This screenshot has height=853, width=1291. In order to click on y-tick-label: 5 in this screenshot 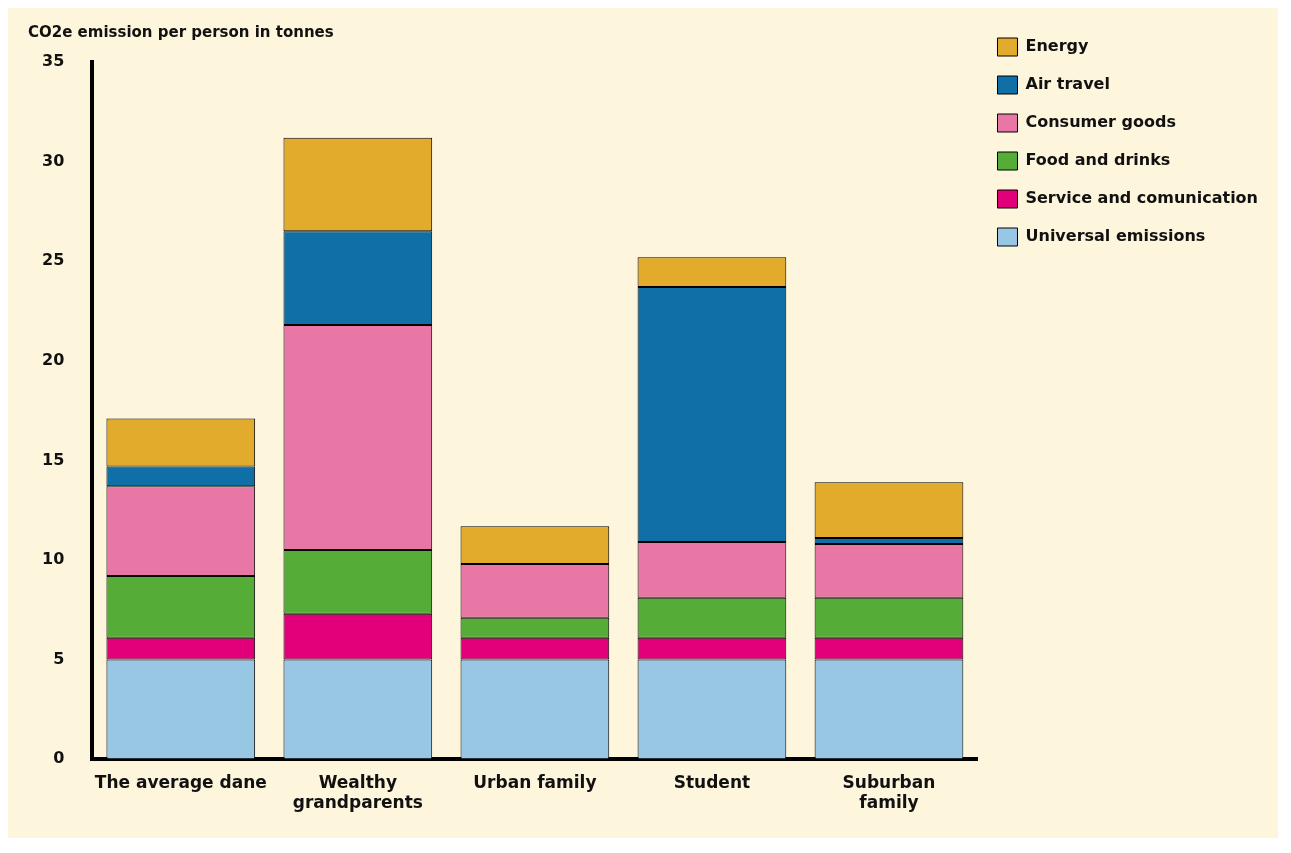, I will do `click(59, 658)`.